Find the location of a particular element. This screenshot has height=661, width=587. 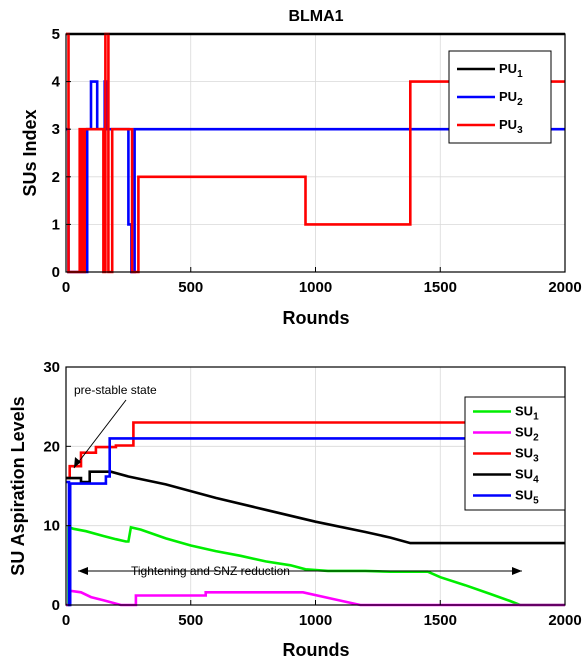

legend-label: SU3 is located at coordinates (527, 455).